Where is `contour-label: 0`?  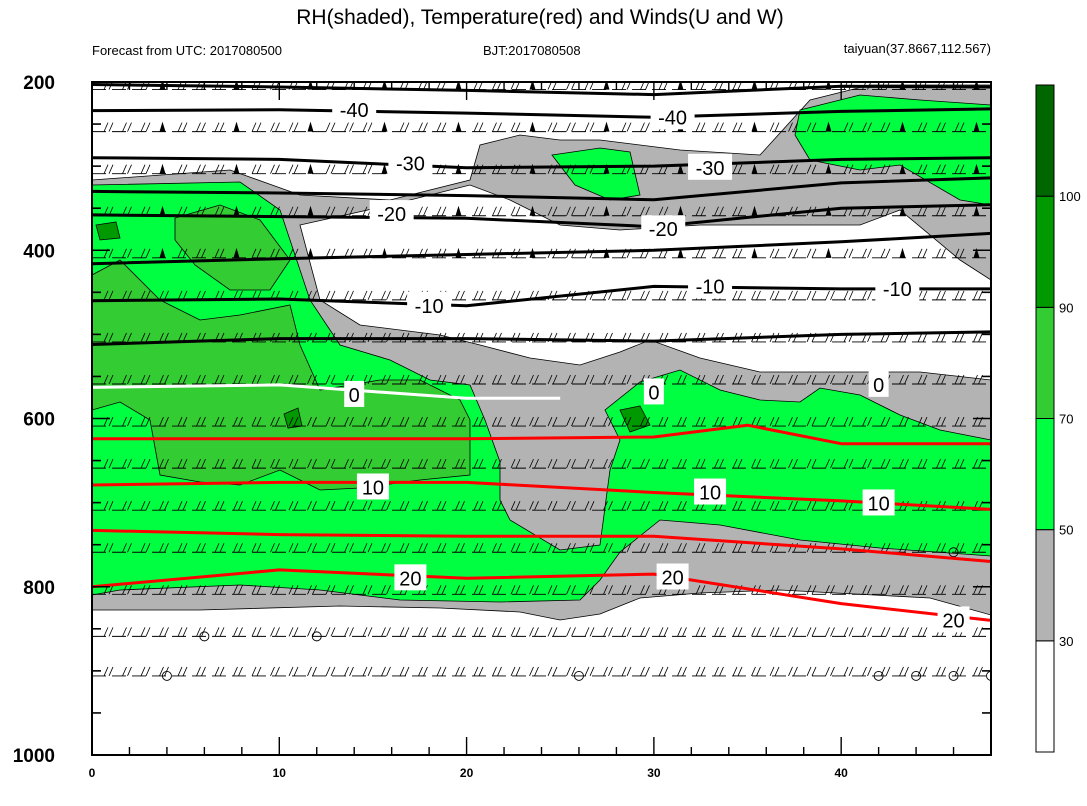 contour-label: 0 is located at coordinates (653, 393).